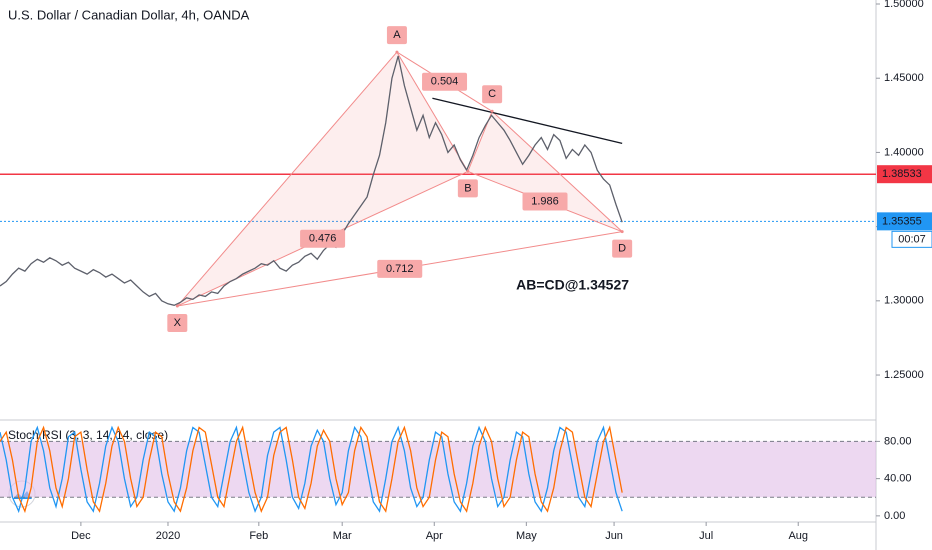 Image resolution: width=932 pixels, height=550 pixels. What do you see at coordinates (342, 536) in the screenshot?
I see `x-tick-label: Mar` at bounding box center [342, 536].